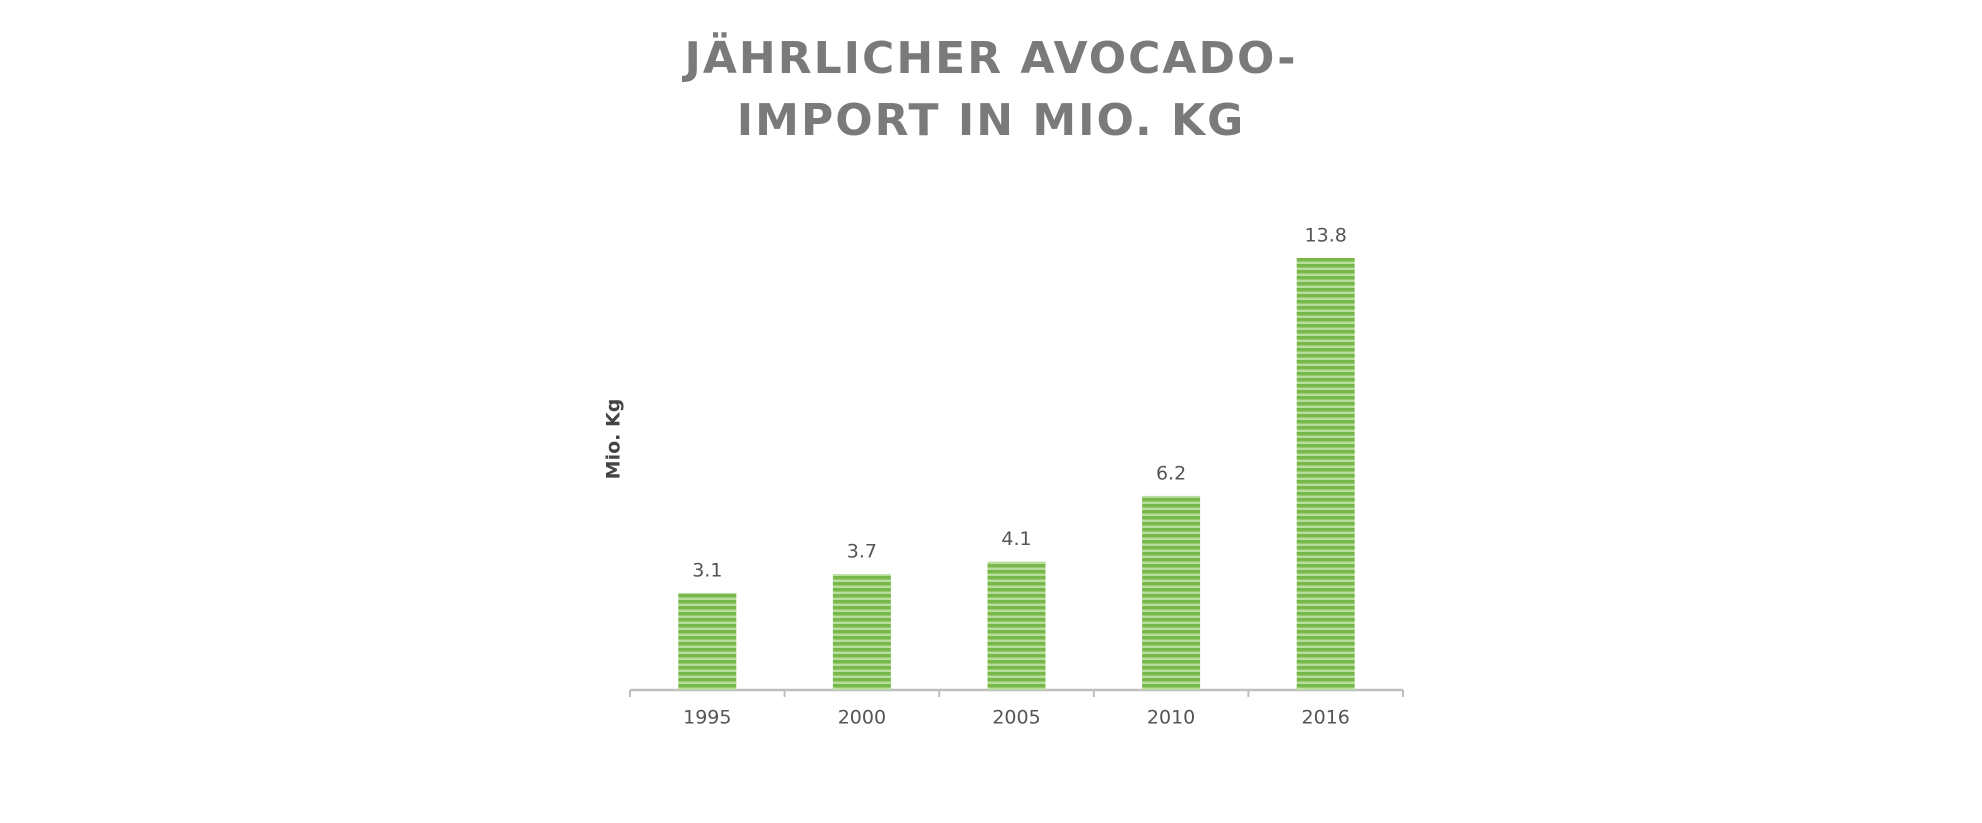 This screenshot has width=1982, height=823. What do you see at coordinates (862, 552) in the screenshot?
I see `data-label: 3.7` at bounding box center [862, 552].